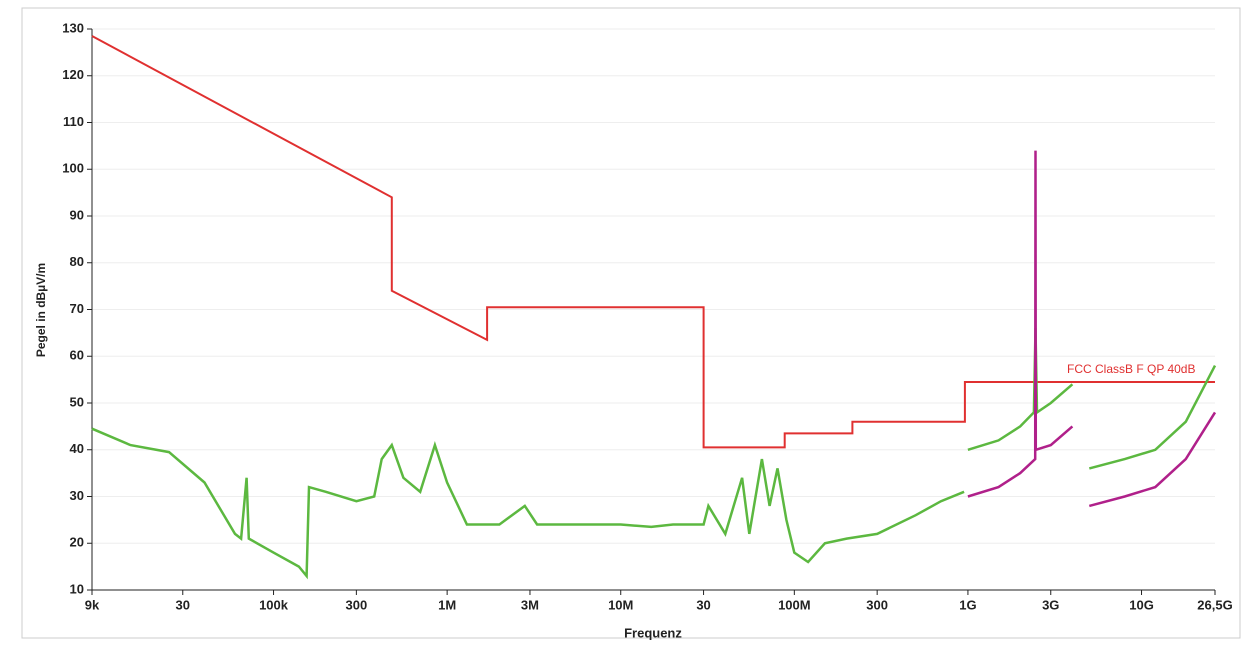 The height and width of the screenshot is (647, 1246). I want to click on x-tick-label: 3M, so click(530, 604).